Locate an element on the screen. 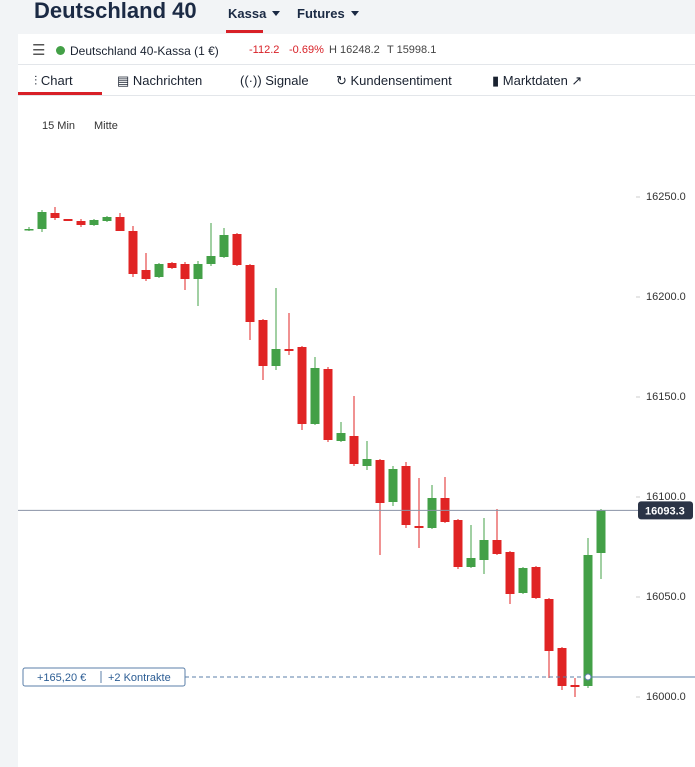 The height and width of the screenshot is (767, 695). y-tick-label: 16050.0 is located at coordinates (666, 597).